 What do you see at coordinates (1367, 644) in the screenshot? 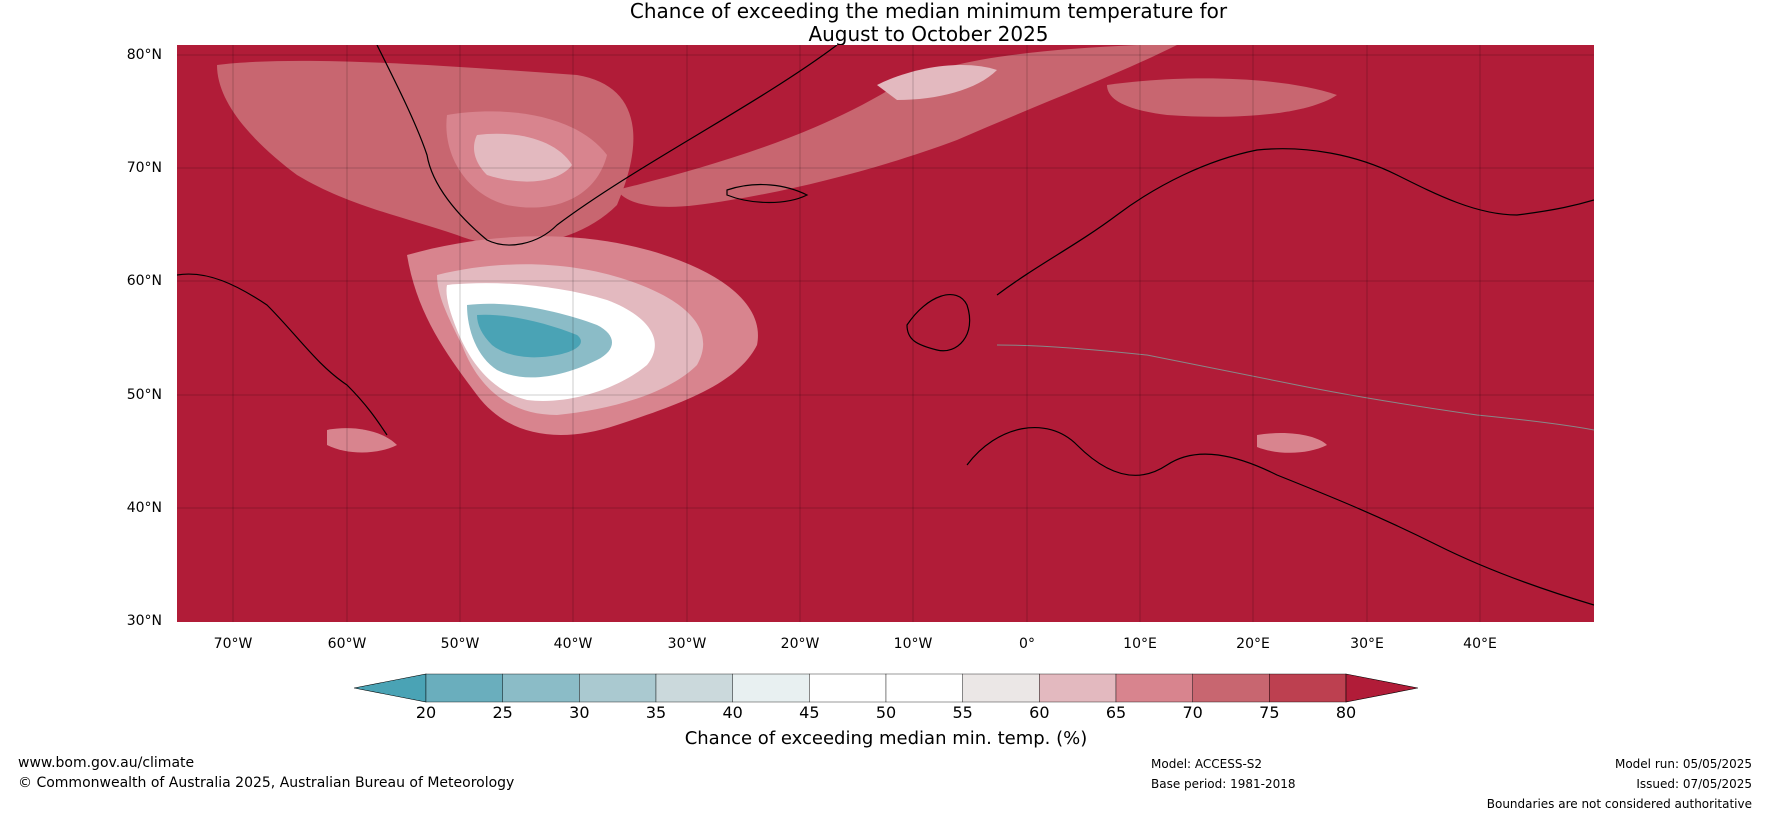
I see `lon-label-30e: 30°E` at bounding box center [1367, 644].